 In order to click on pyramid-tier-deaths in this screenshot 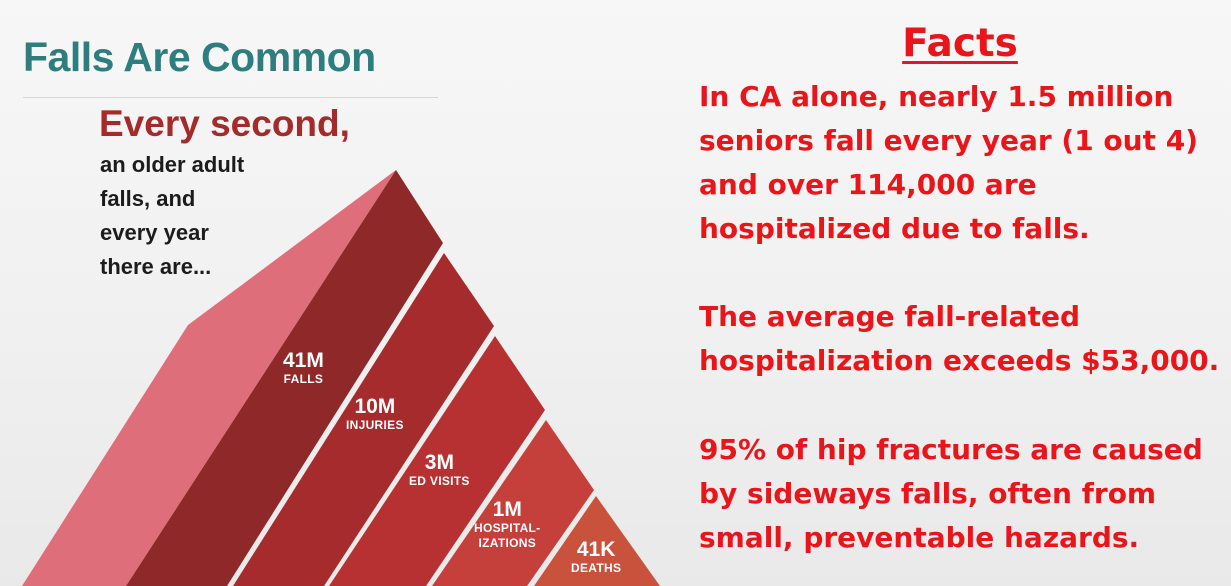, I will do `click(597, 541)`.